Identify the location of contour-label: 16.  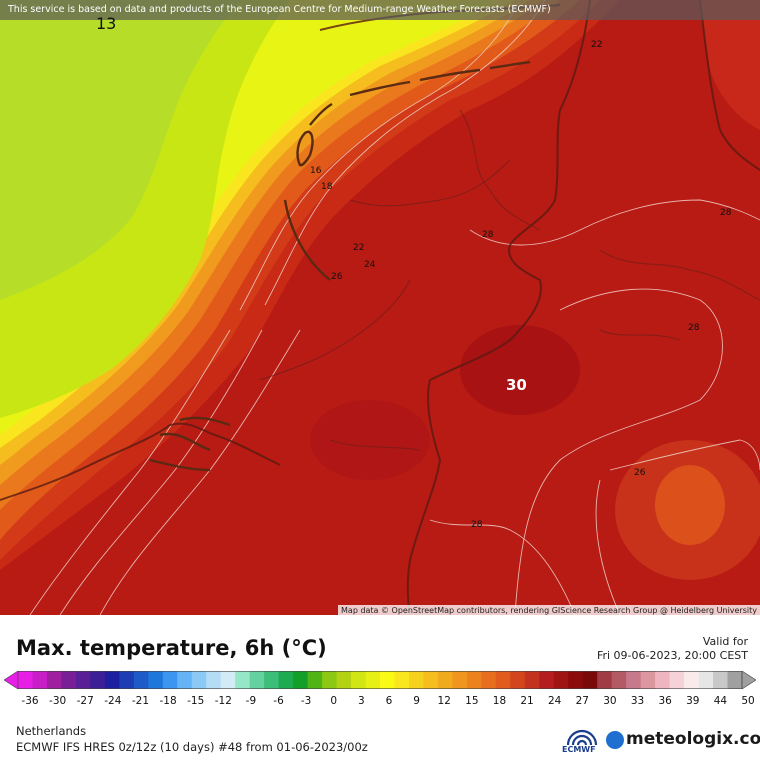
(316, 171).